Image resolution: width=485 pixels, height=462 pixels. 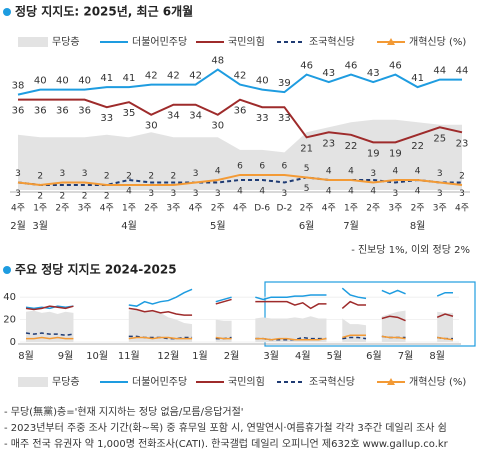 What do you see at coordinates (18, 86) in the screenshot?
I see `data-label: 38` at bounding box center [18, 86].